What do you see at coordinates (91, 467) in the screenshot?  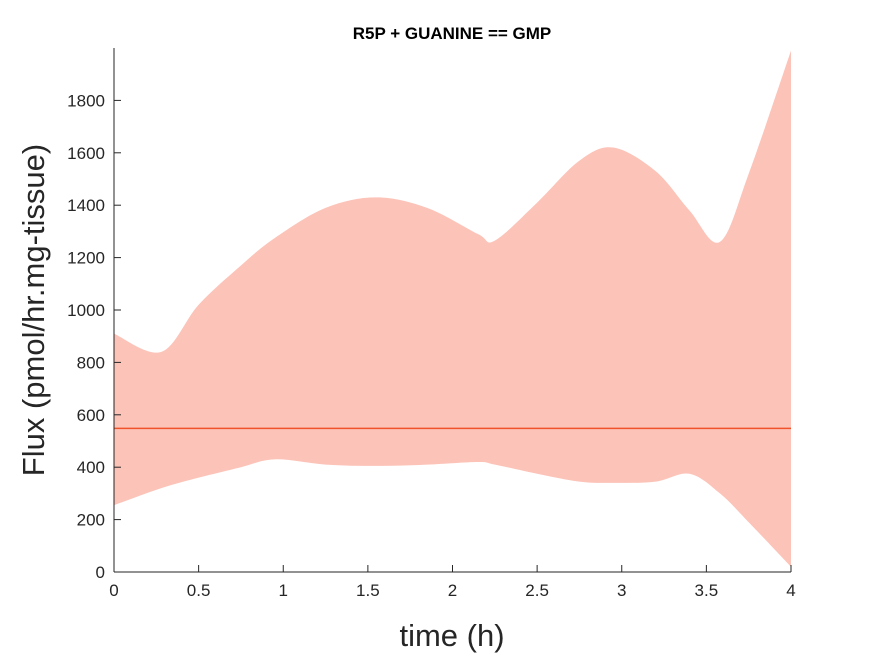 I see `y-tick-label: 400` at bounding box center [91, 467].